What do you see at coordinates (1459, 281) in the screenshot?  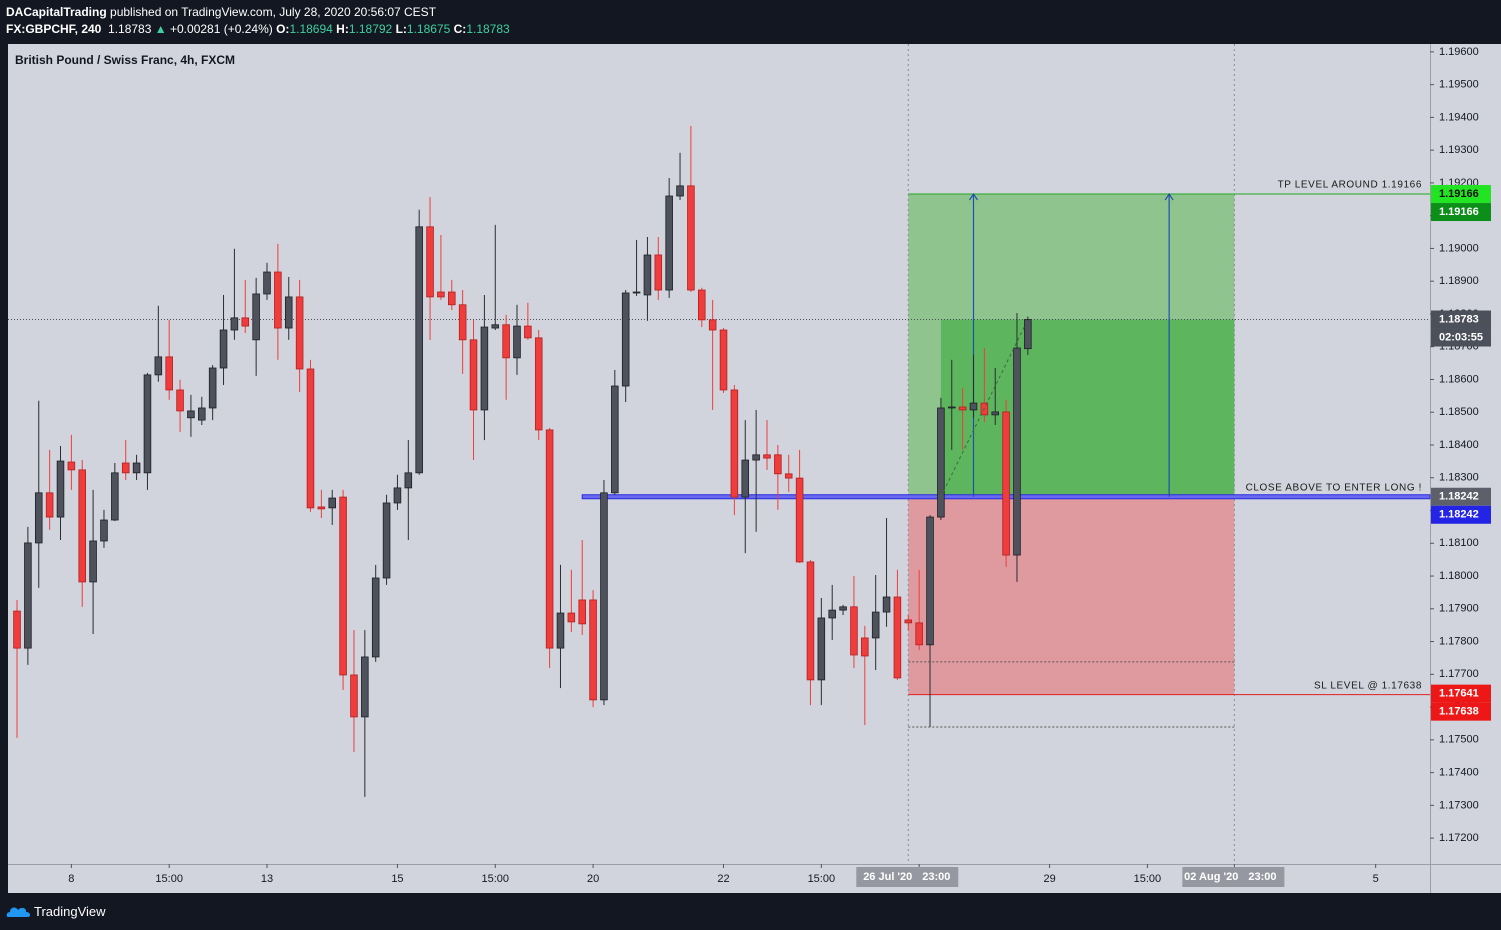 I see `y-tick-label: 1.18900` at bounding box center [1459, 281].